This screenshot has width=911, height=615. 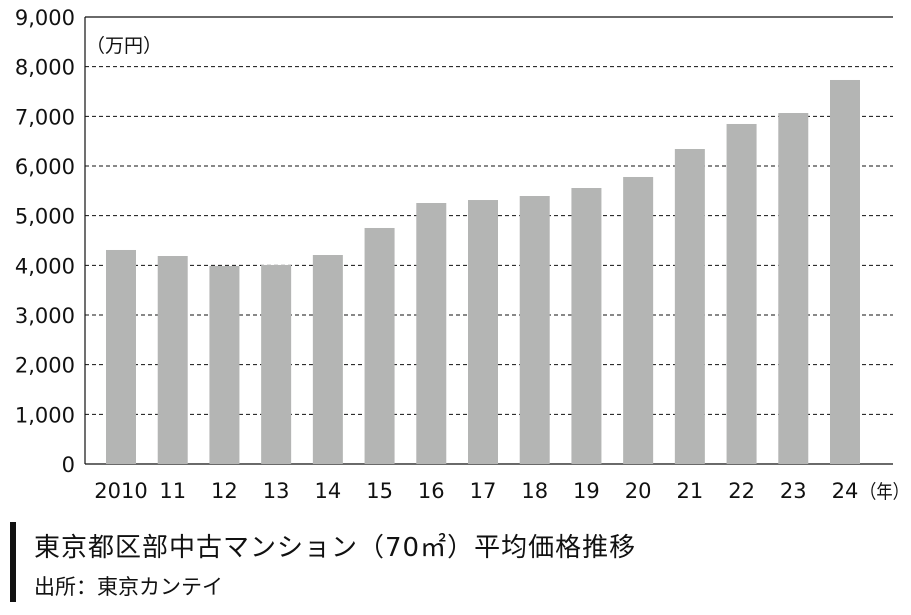 I want to click on y-tick-label: 6,000, so click(x=45, y=167).